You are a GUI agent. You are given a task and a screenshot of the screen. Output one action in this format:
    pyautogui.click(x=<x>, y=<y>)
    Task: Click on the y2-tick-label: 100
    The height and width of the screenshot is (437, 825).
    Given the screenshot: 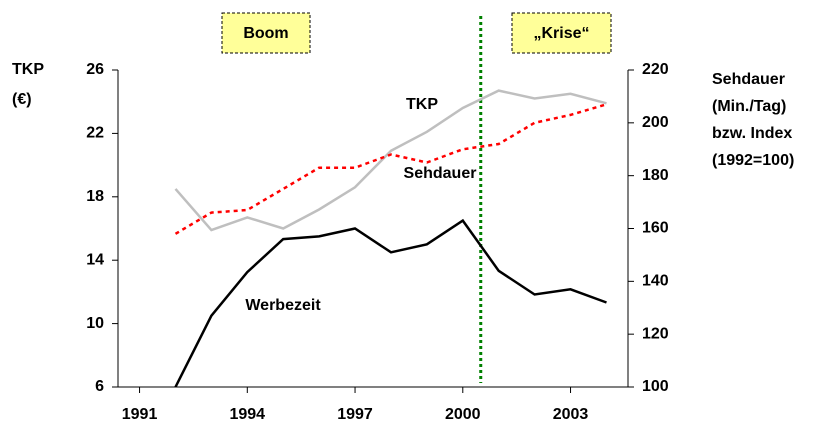 What is the action you would take?
    pyautogui.click(x=655, y=386)
    